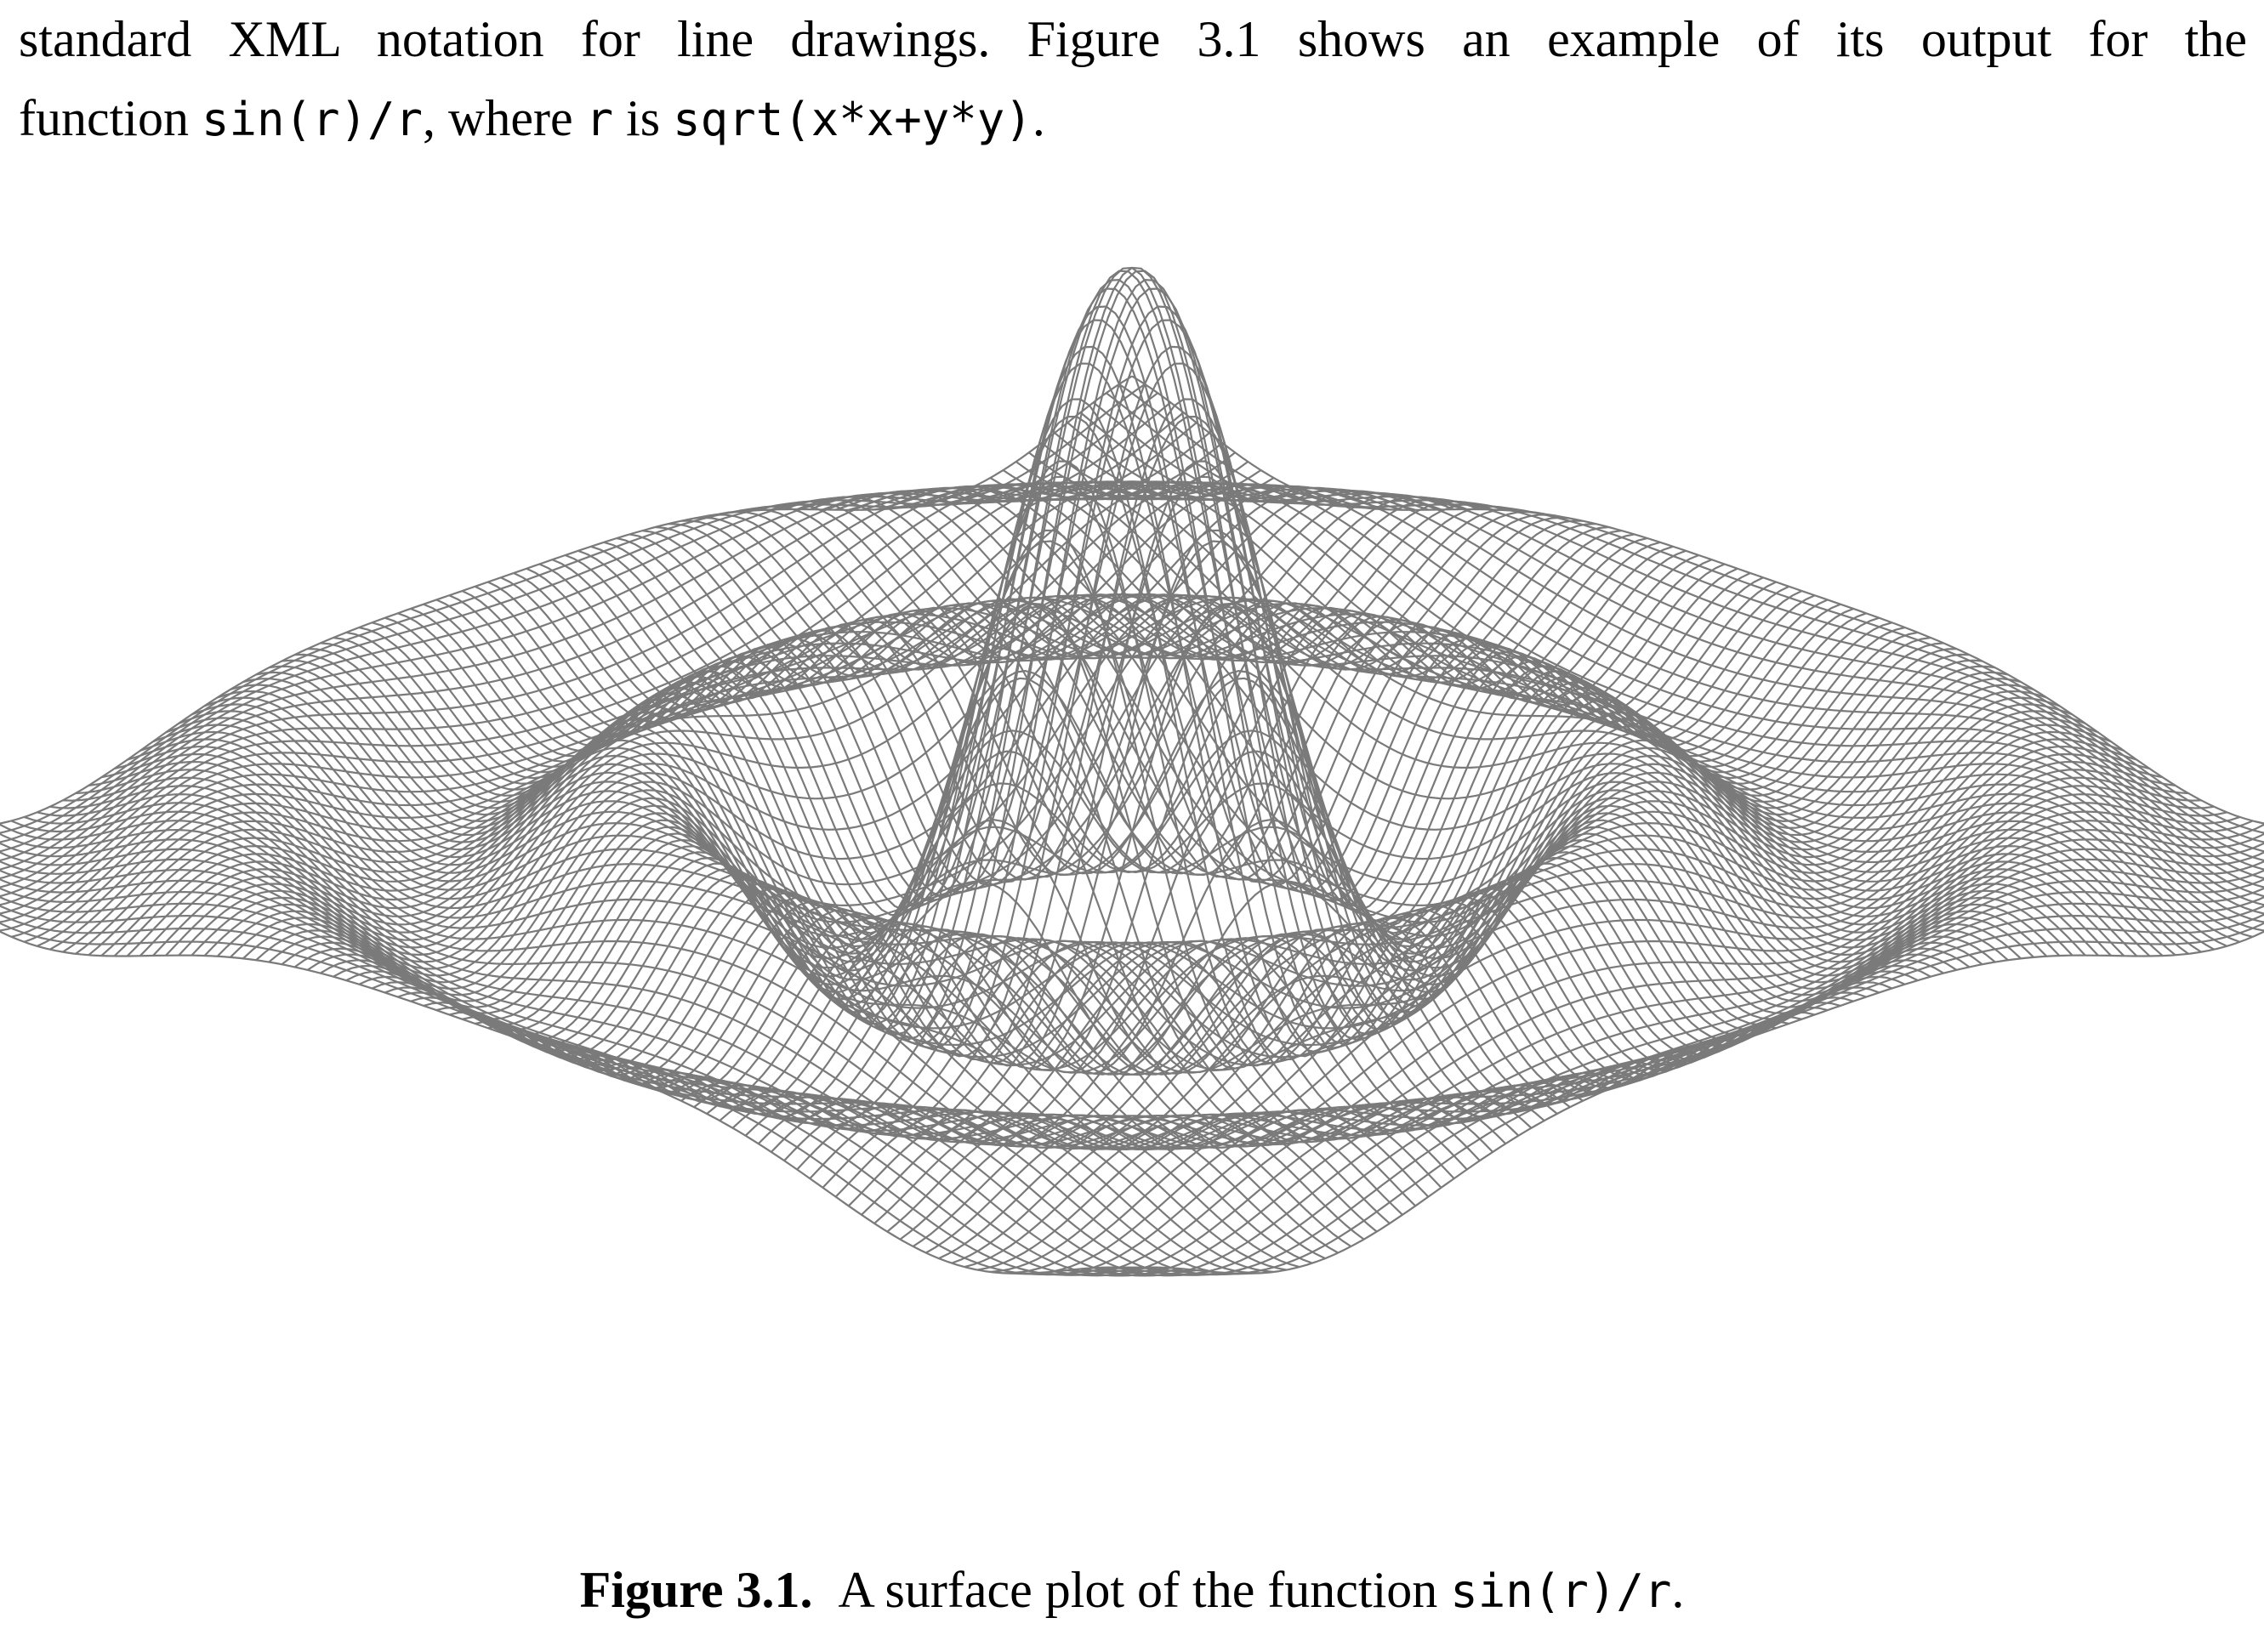 The image size is (2264, 1652). I want to click on code-span-r: r, so click(599, 119).